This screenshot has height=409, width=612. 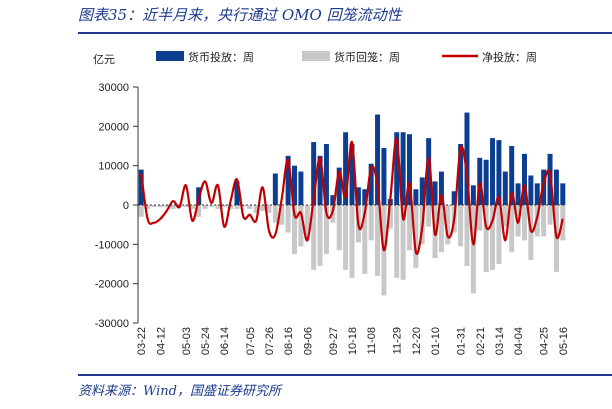 What do you see at coordinates (221, 57) in the screenshot?
I see `legend-label-injection: 货币投放：周` at bounding box center [221, 57].